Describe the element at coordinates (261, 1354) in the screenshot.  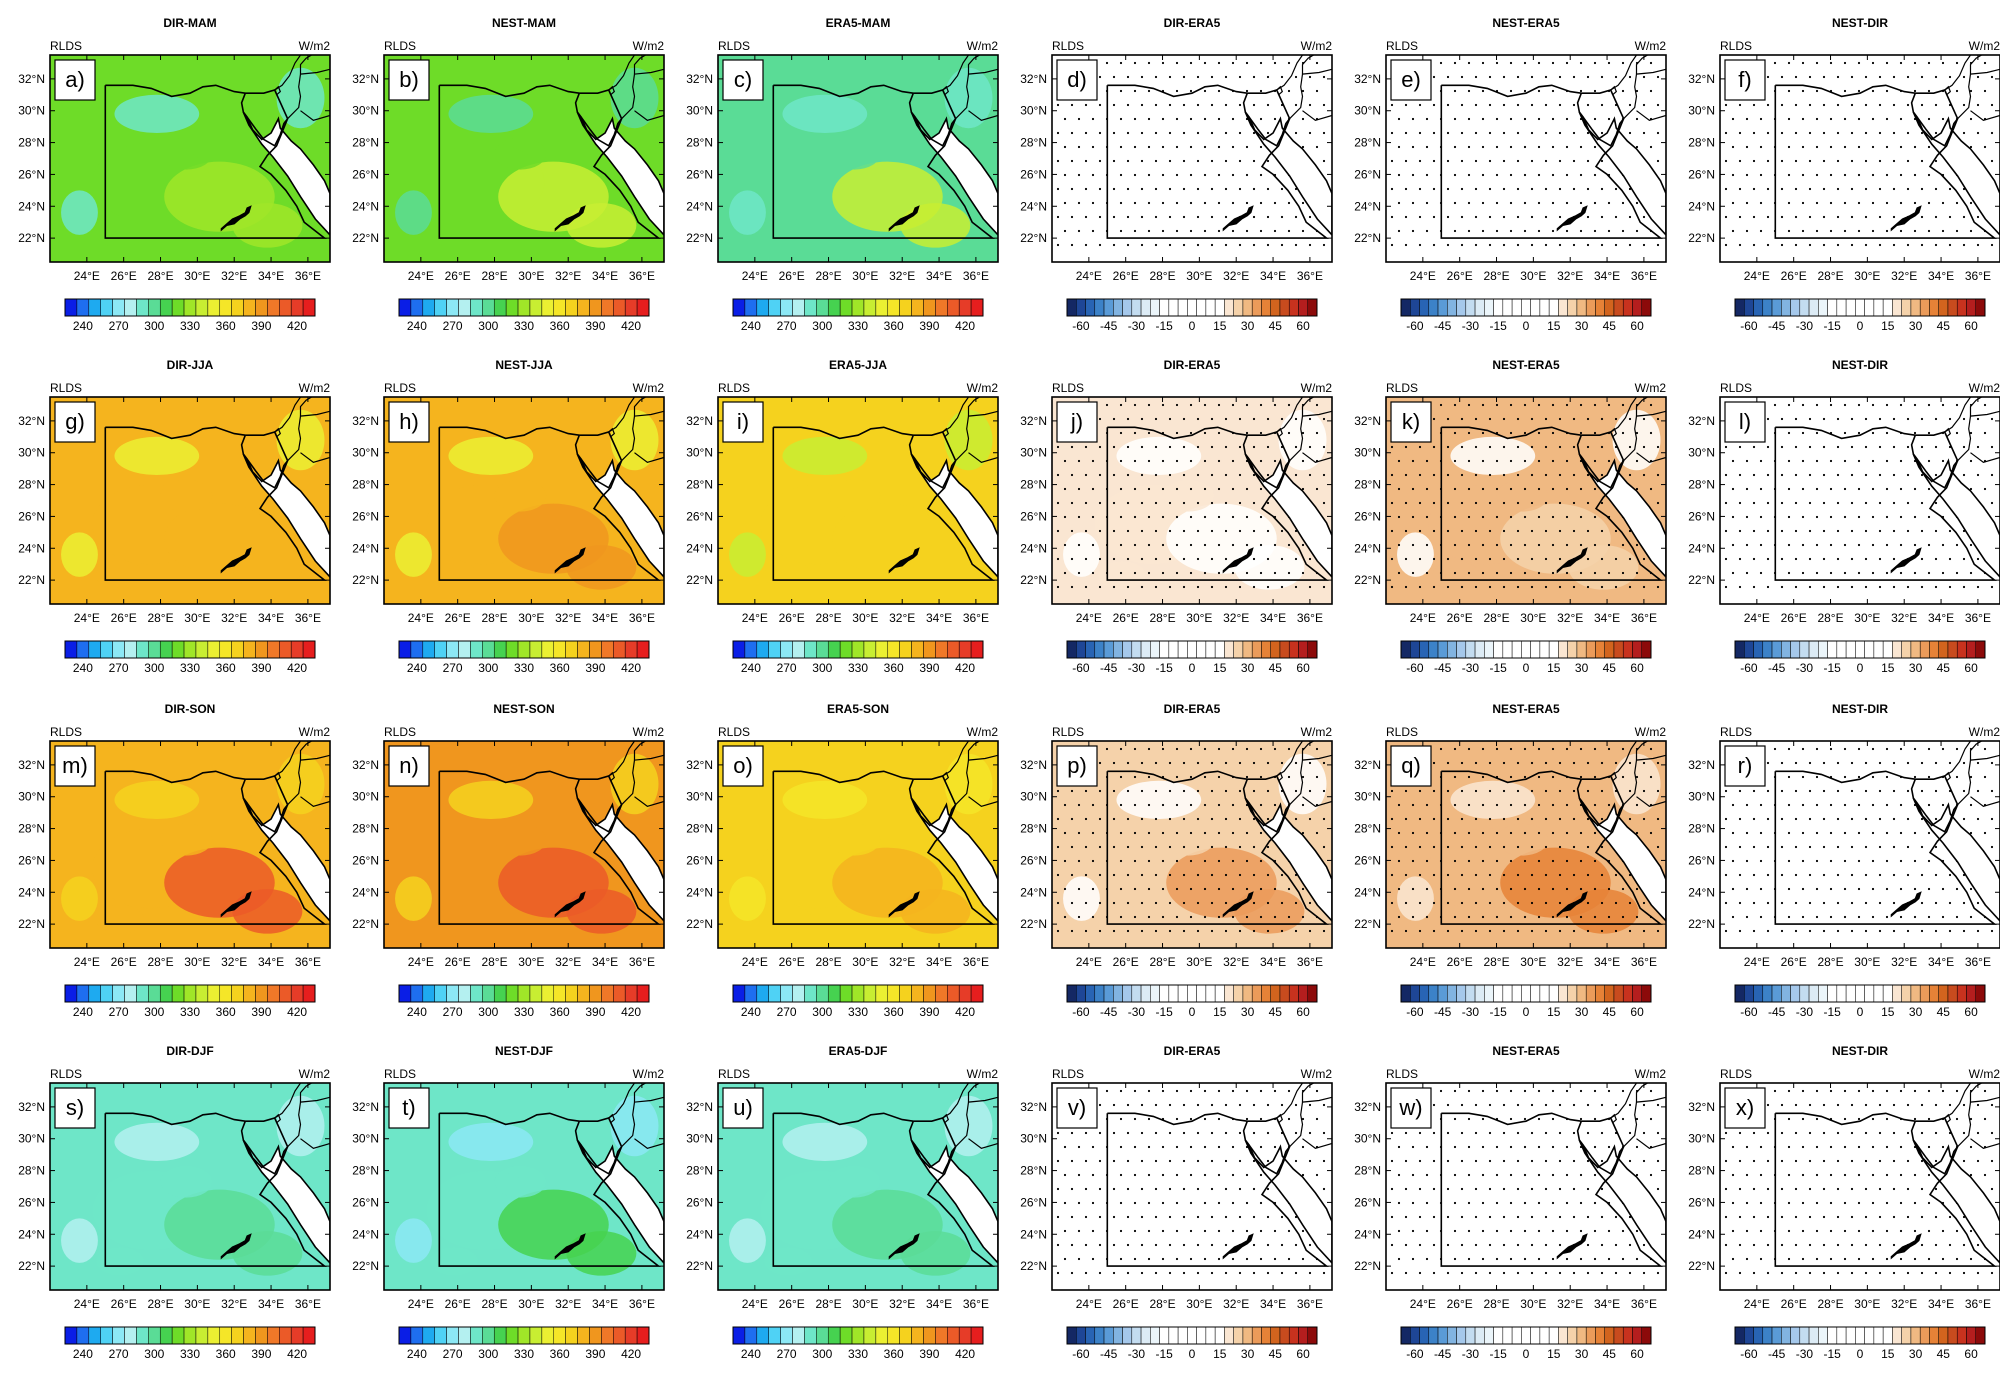
I see `colorbar-tick-label: 390` at that location.